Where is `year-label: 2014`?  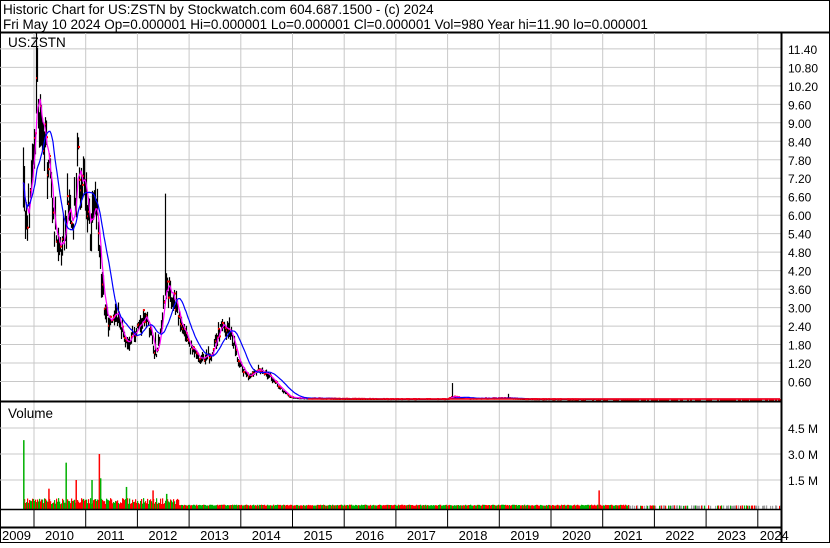 year-label: 2014 is located at coordinates (266, 535).